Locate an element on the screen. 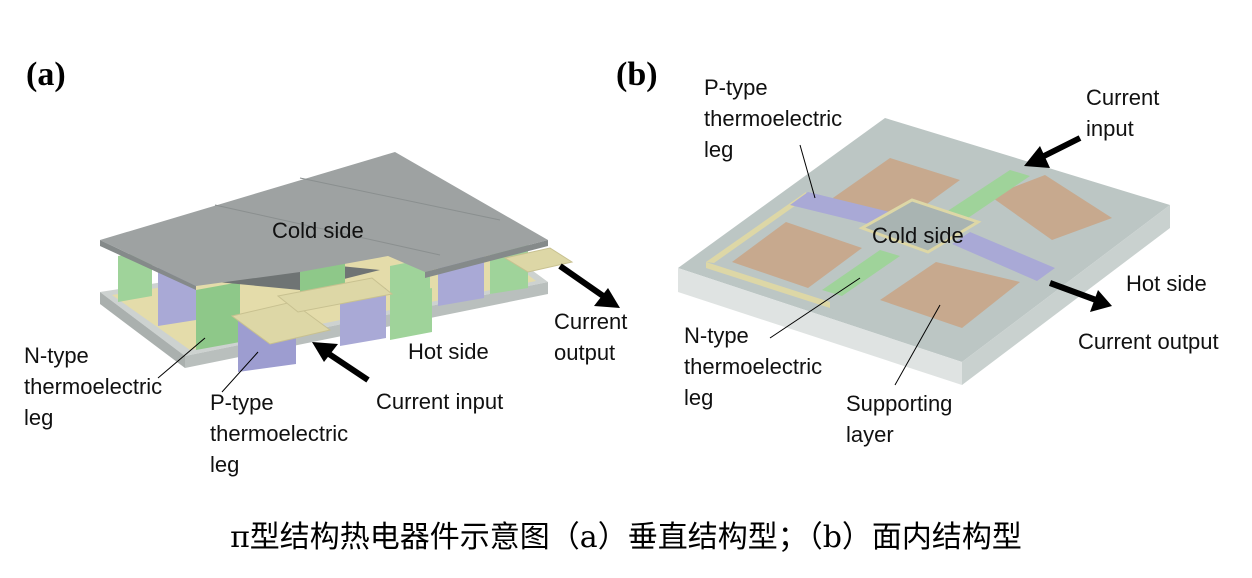 The image size is (1252, 578). panel-a-letter: (a) is located at coordinates (46, 74).